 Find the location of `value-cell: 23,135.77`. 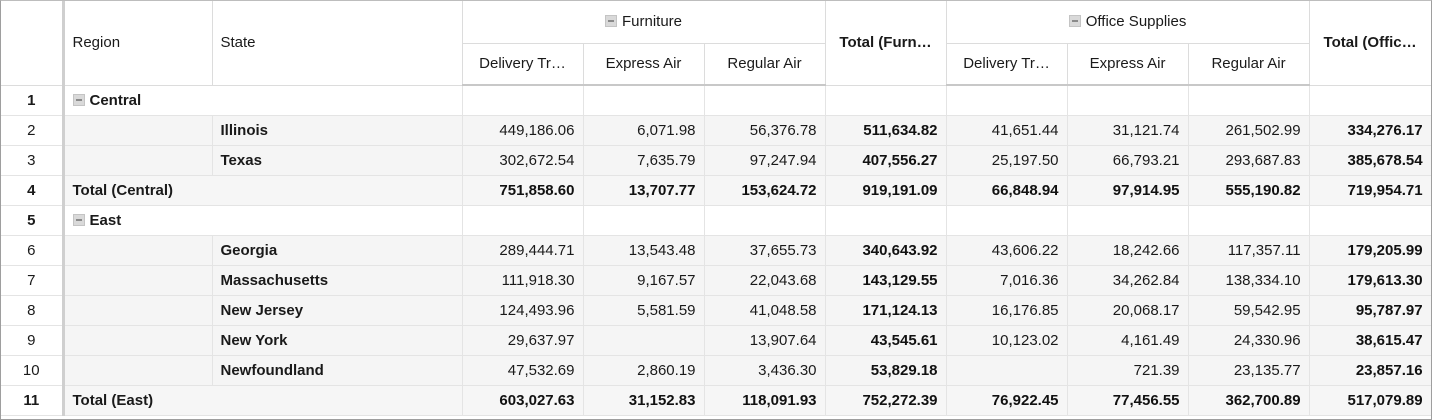

value-cell: 23,135.77 is located at coordinates (1249, 370).